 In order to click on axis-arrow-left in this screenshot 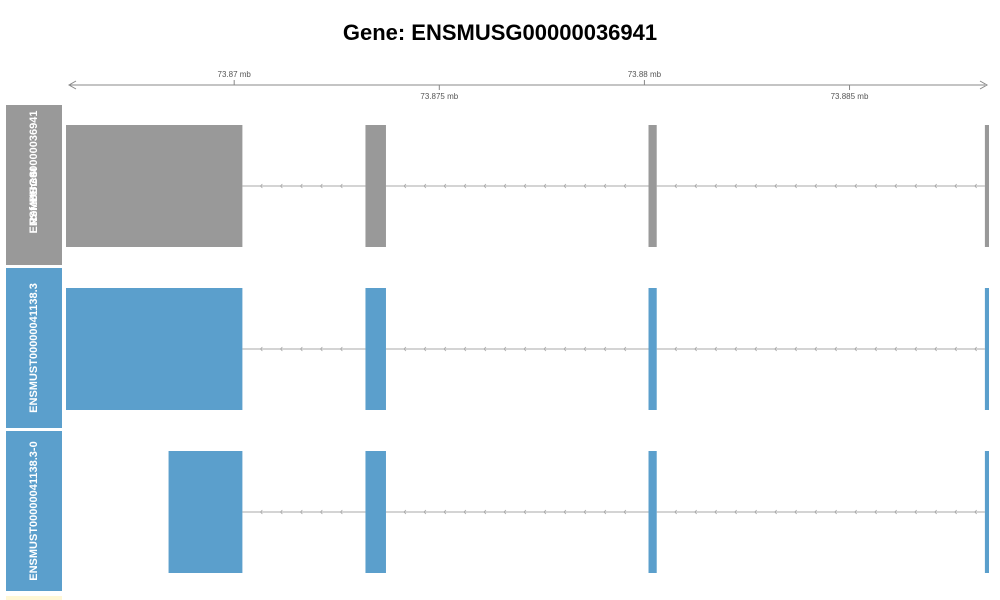, I will do `click(72, 85)`.